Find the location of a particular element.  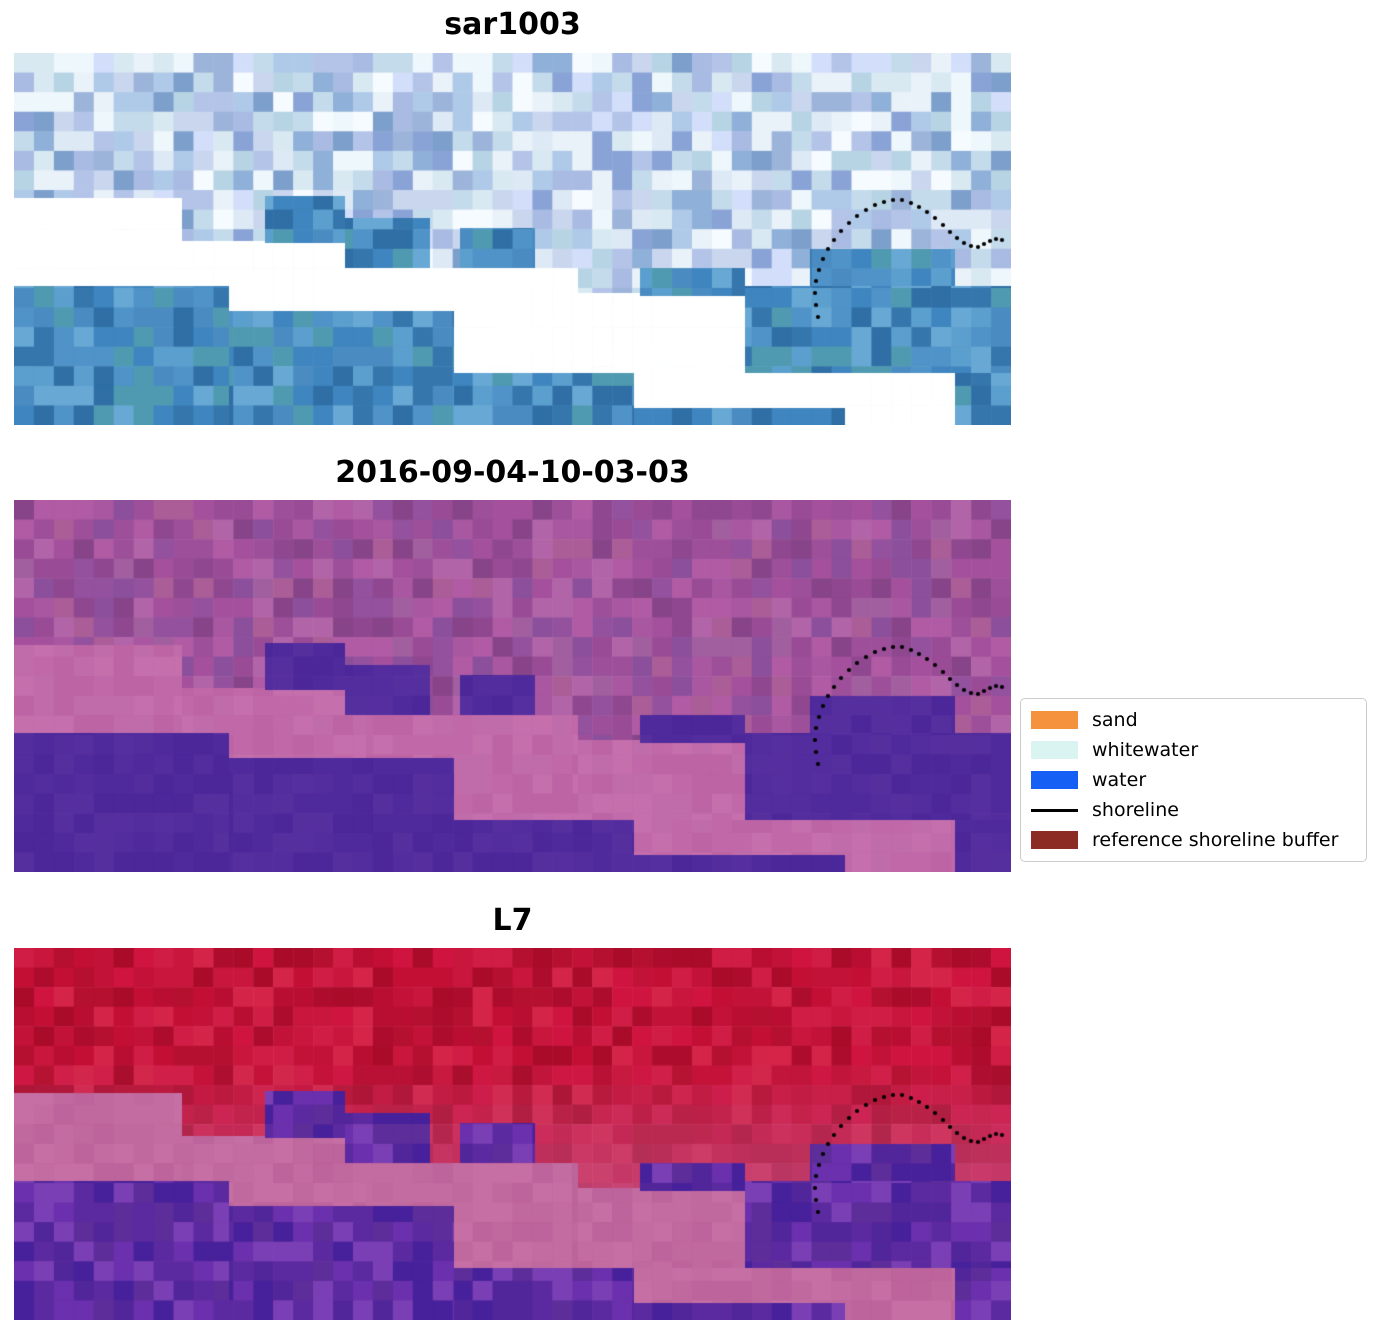

legend-item-sand: sand is located at coordinates (1193, 720).